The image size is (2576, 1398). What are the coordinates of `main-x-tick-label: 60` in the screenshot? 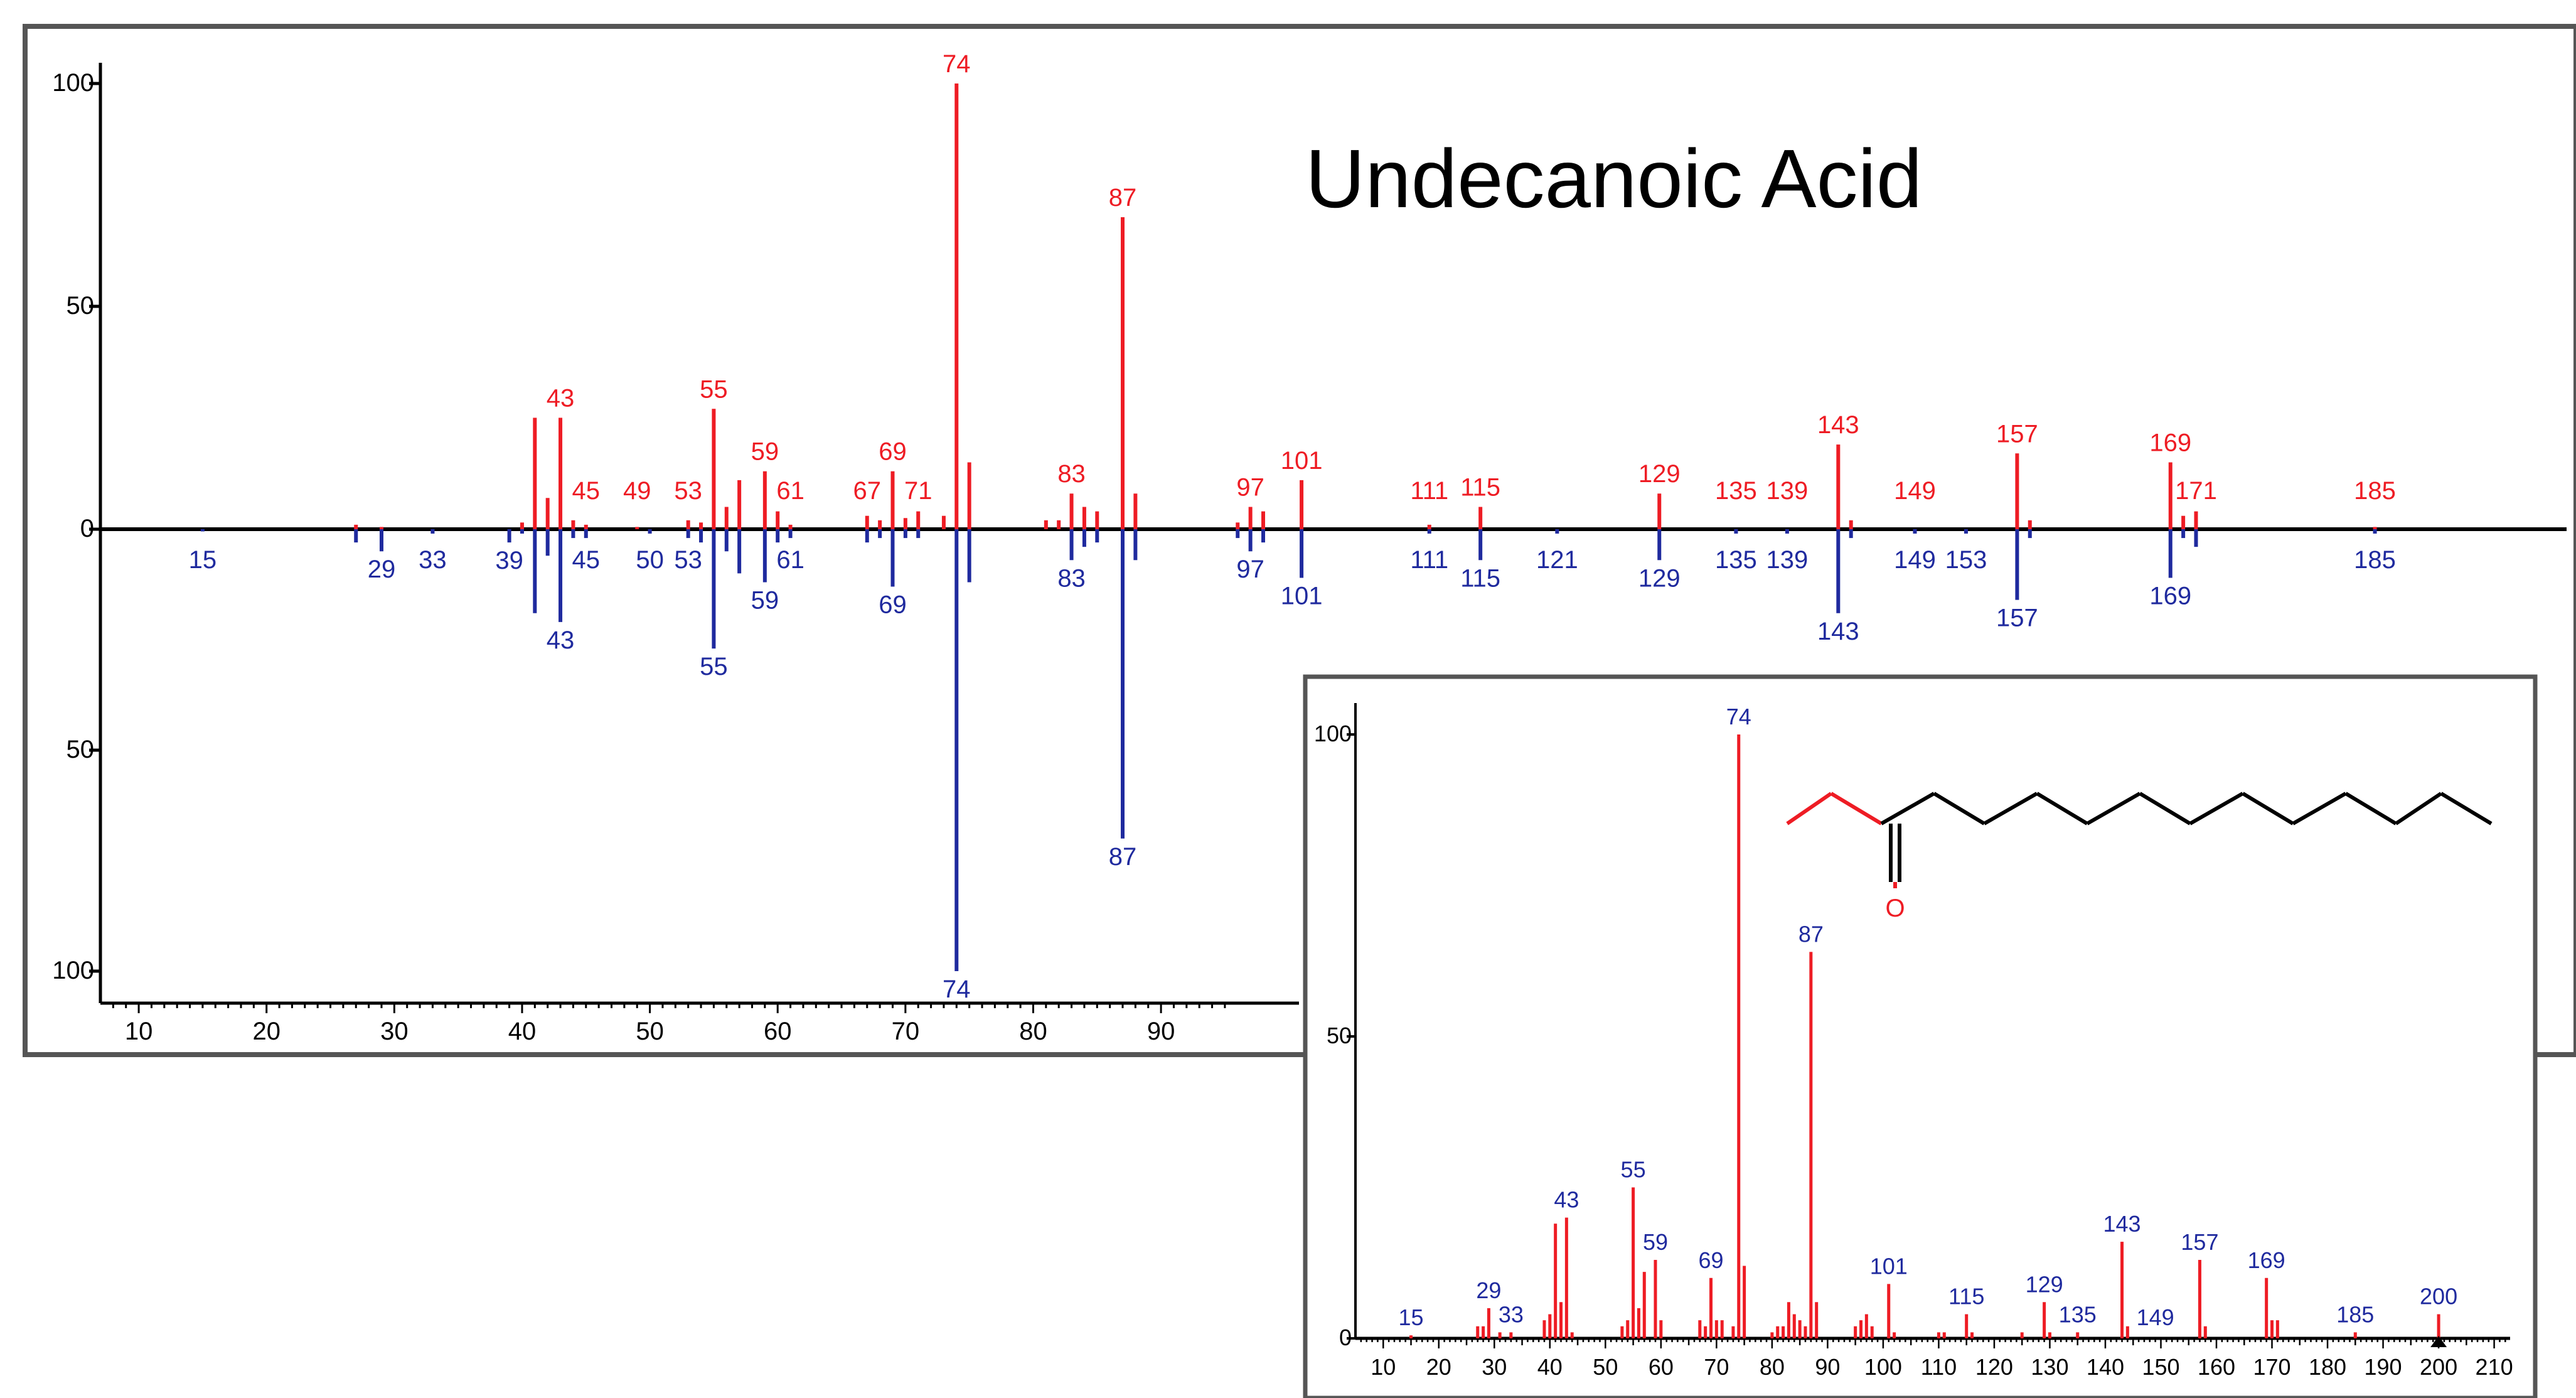 It's located at (778, 1031).